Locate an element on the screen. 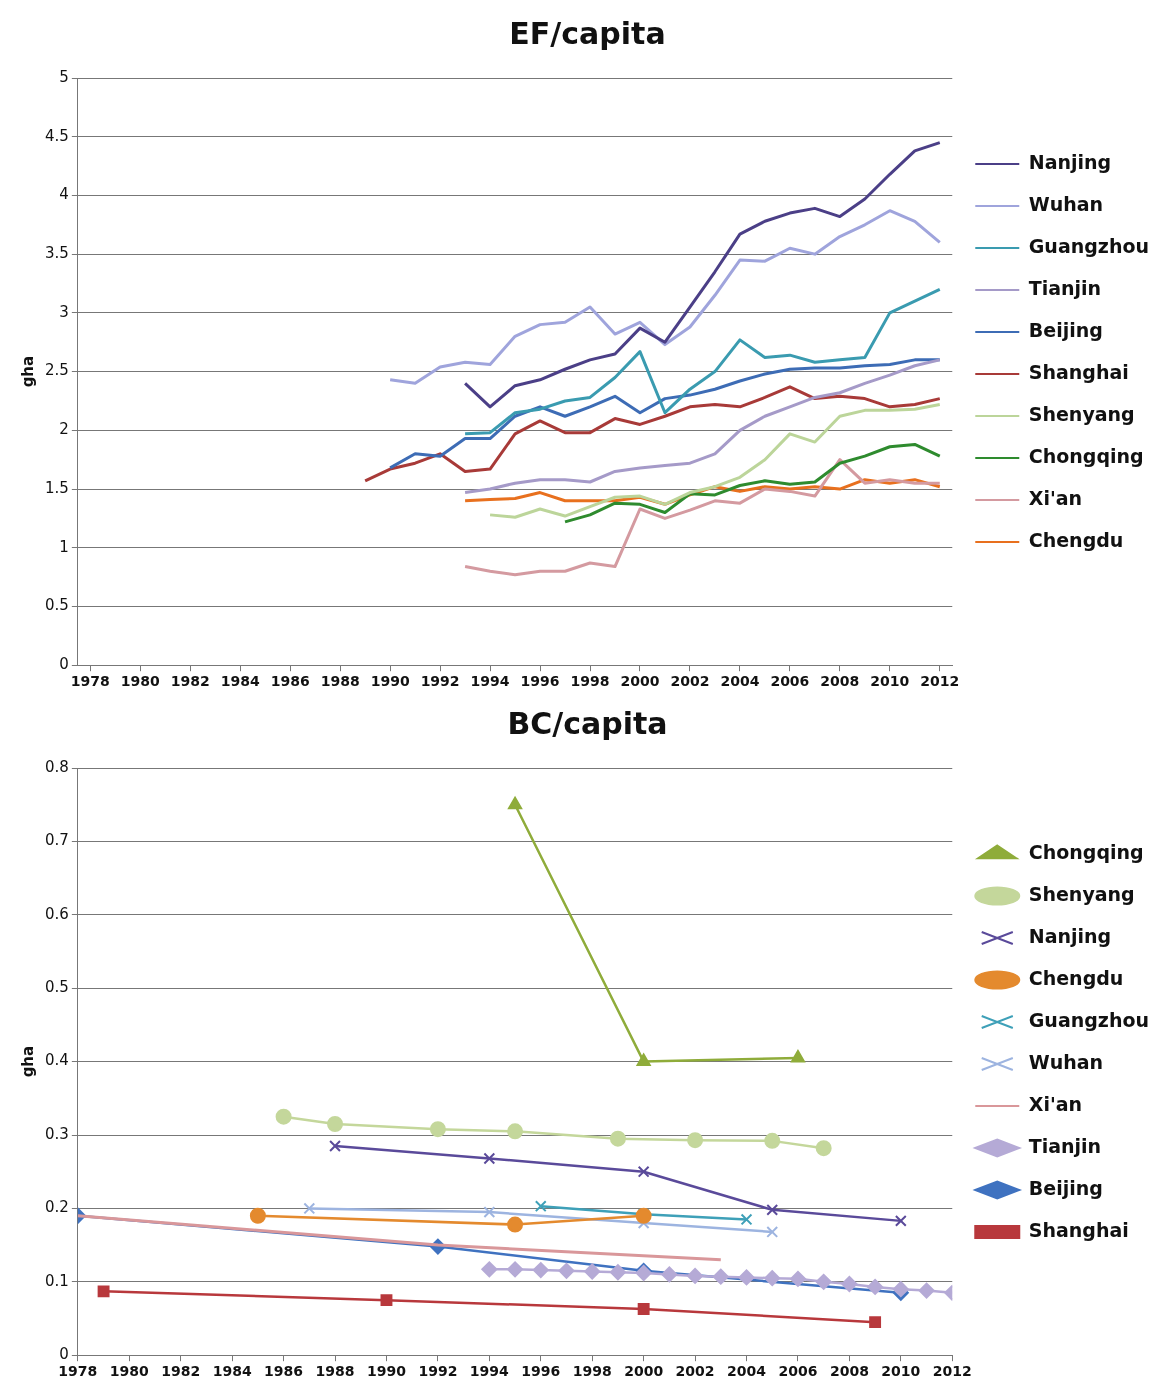  y-tick-label: 0.4 is located at coordinates (57, 1060).